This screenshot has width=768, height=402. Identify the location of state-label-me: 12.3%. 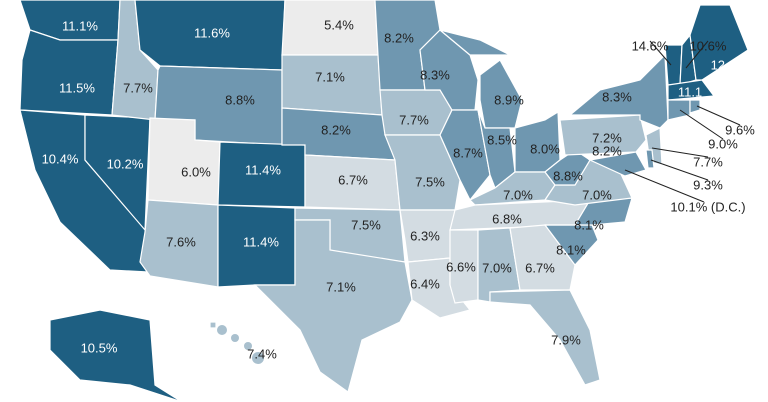
(729, 64).